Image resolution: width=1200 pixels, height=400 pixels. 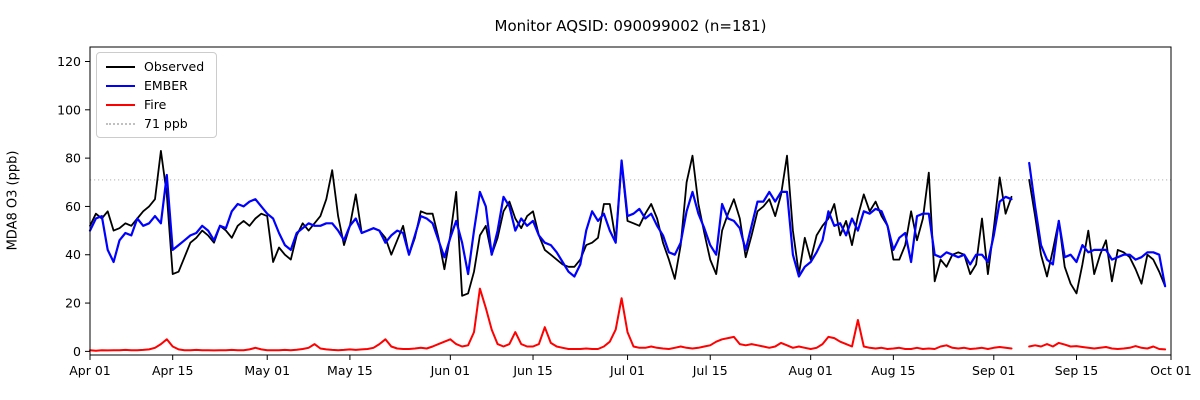 I want to click on legend-swatch-observed, so click(x=120, y=66).